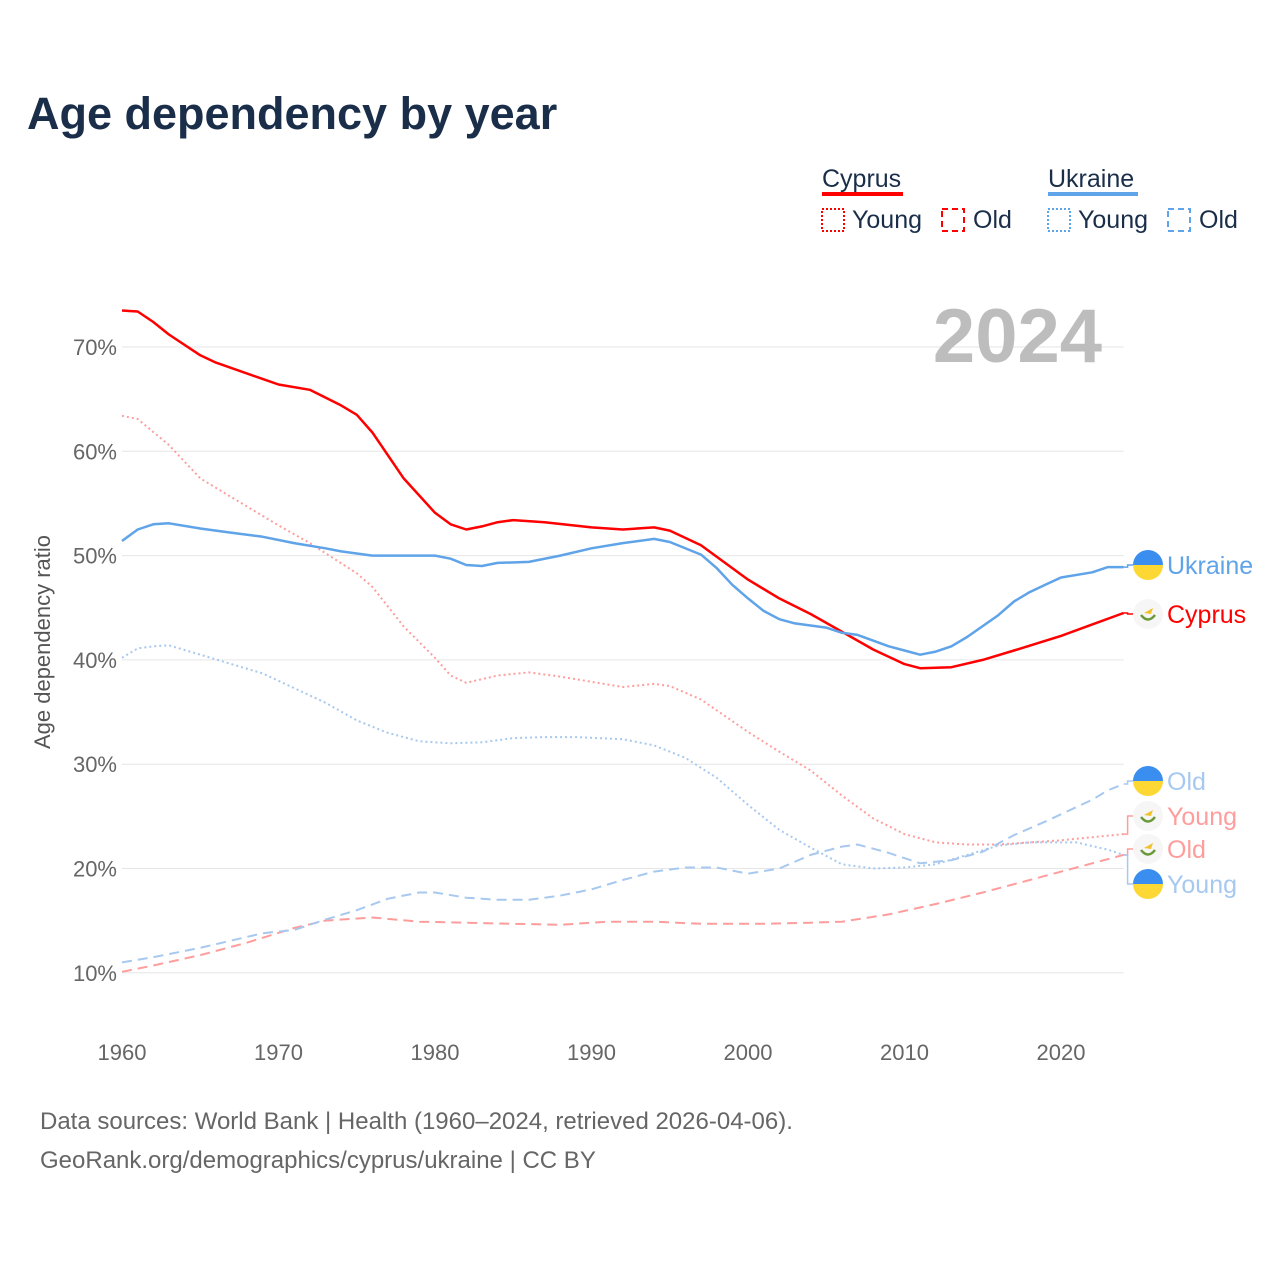 This screenshot has height=1280, width=1280. What do you see at coordinates (95, 660) in the screenshot?
I see `y-tick-label: 40%` at bounding box center [95, 660].